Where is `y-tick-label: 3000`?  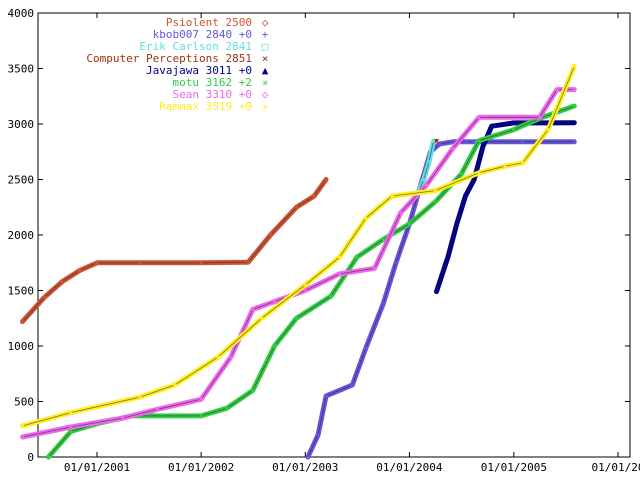
y-tick-label: 3000 is located at coordinates (21, 124).